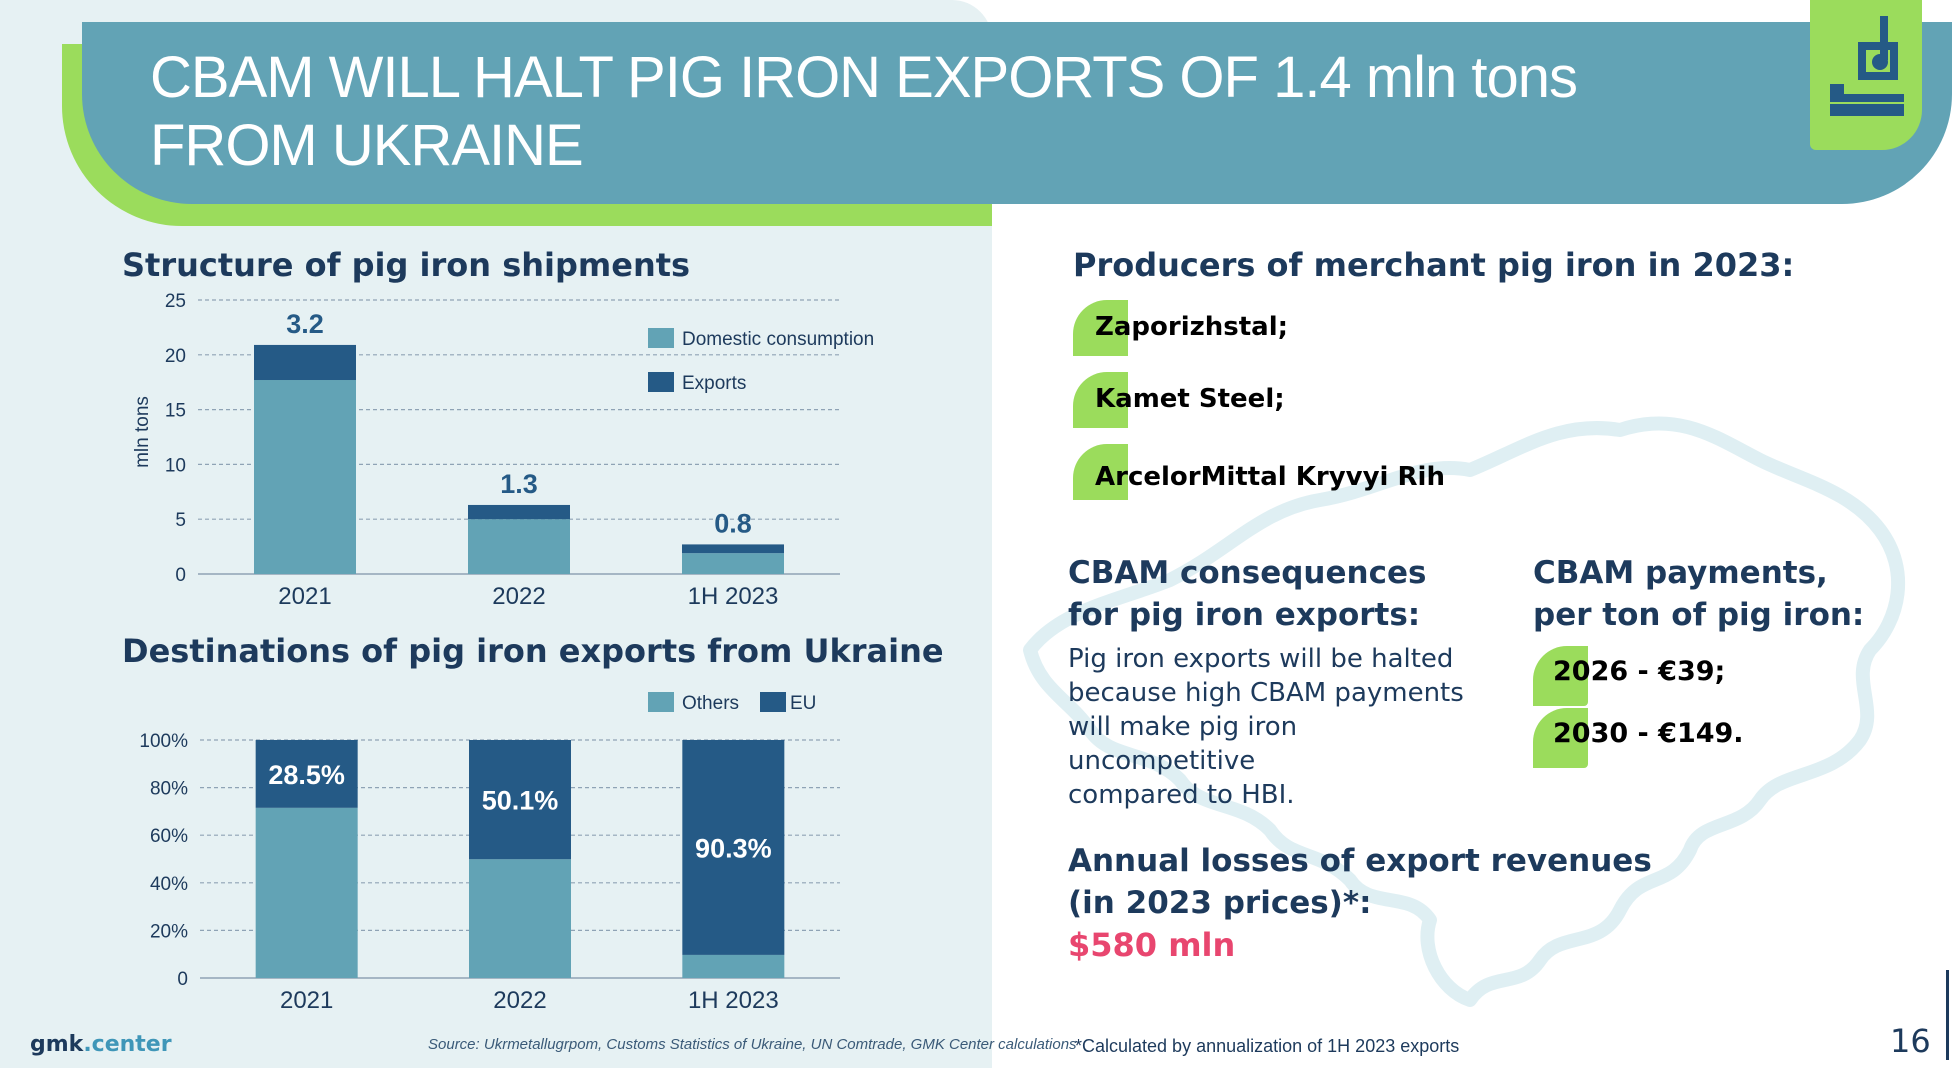  What do you see at coordinates (1270, 477) in the screenshot?
I see `producer-label: ArcelorMittal Kryvyi Rih` at bounding box center [1270, 477].